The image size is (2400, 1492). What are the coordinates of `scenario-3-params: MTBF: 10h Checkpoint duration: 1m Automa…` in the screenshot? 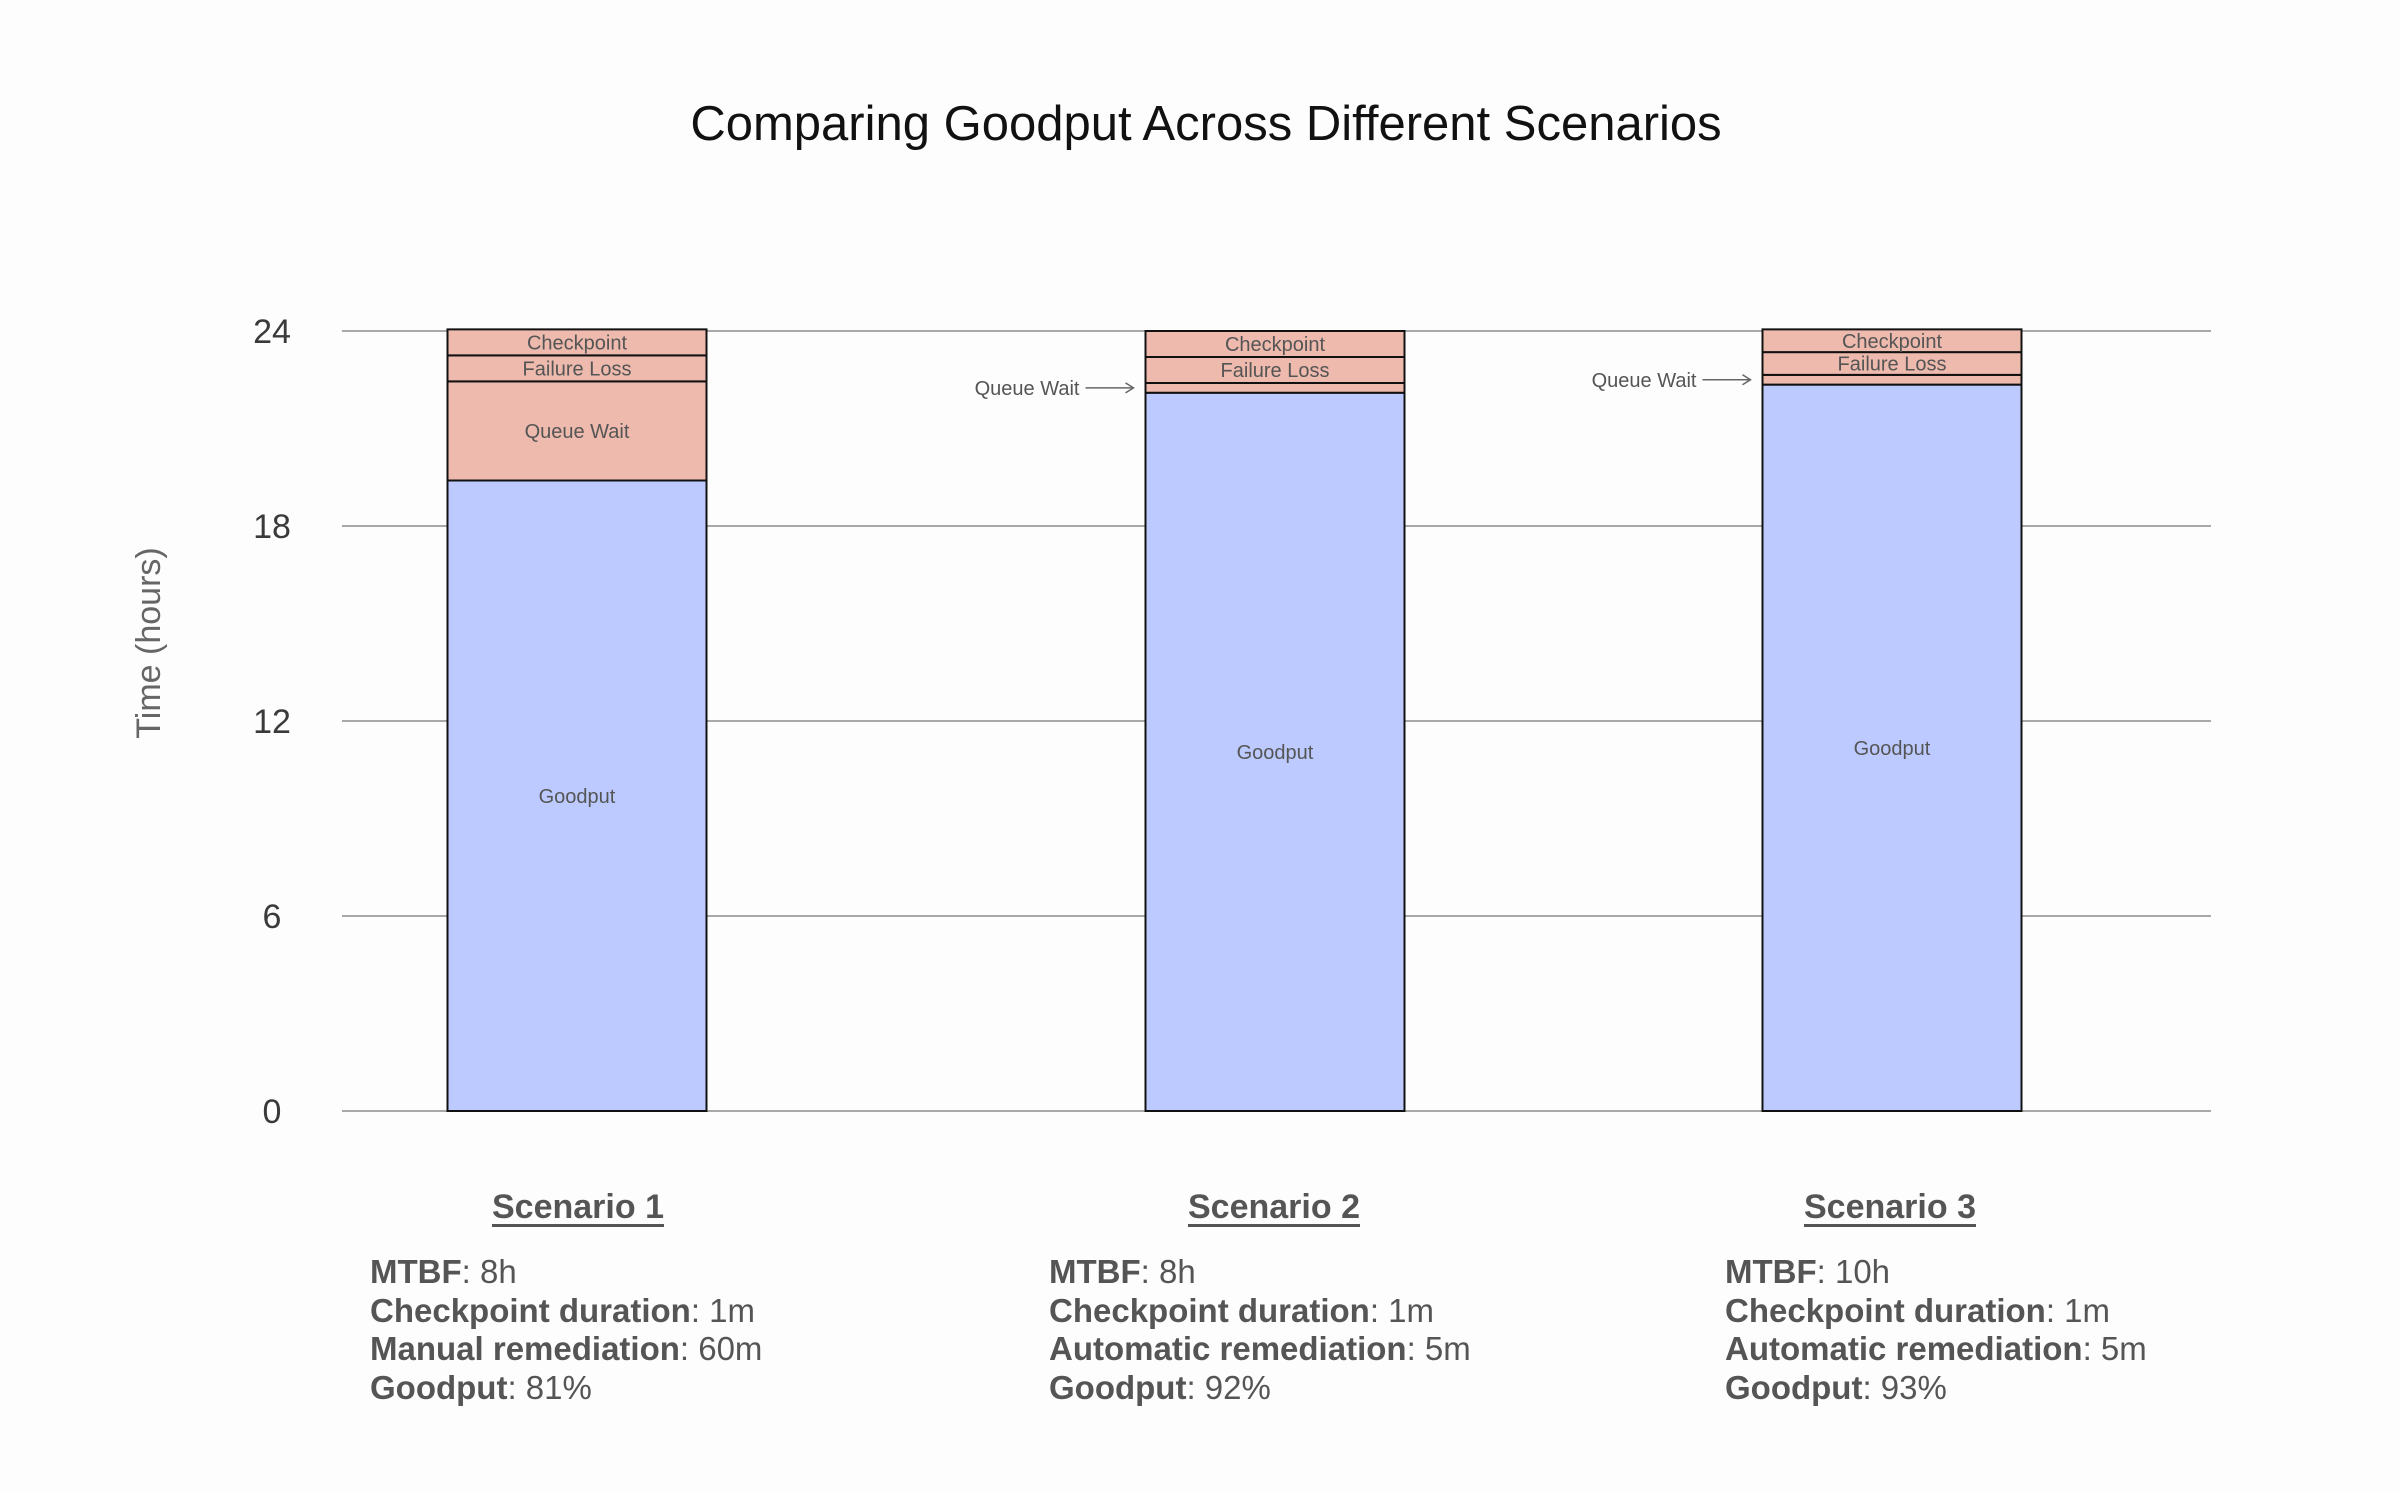 It's located at (1942, 1330).